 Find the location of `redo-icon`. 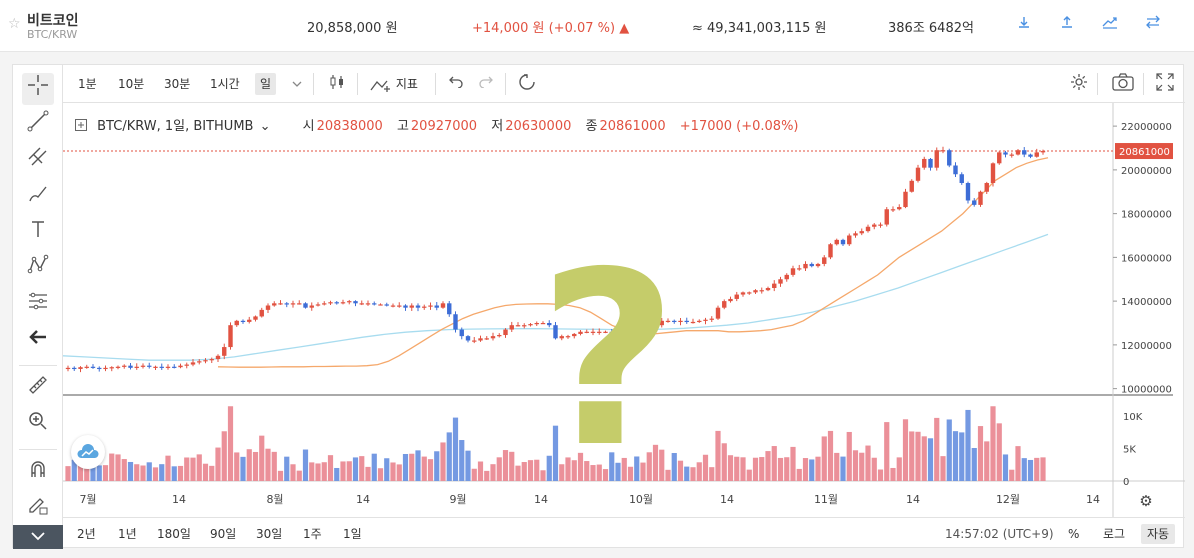

redo-icon is located at coordinates (486, 84).